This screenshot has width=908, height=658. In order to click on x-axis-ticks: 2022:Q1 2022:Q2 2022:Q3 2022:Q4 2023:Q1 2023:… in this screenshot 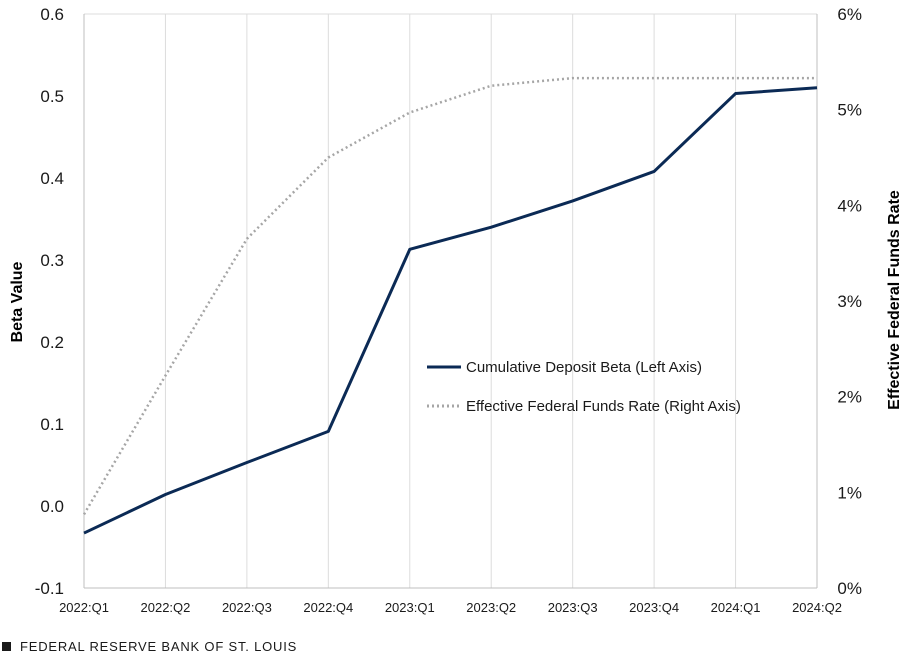, I will do `click(450, 607)`.